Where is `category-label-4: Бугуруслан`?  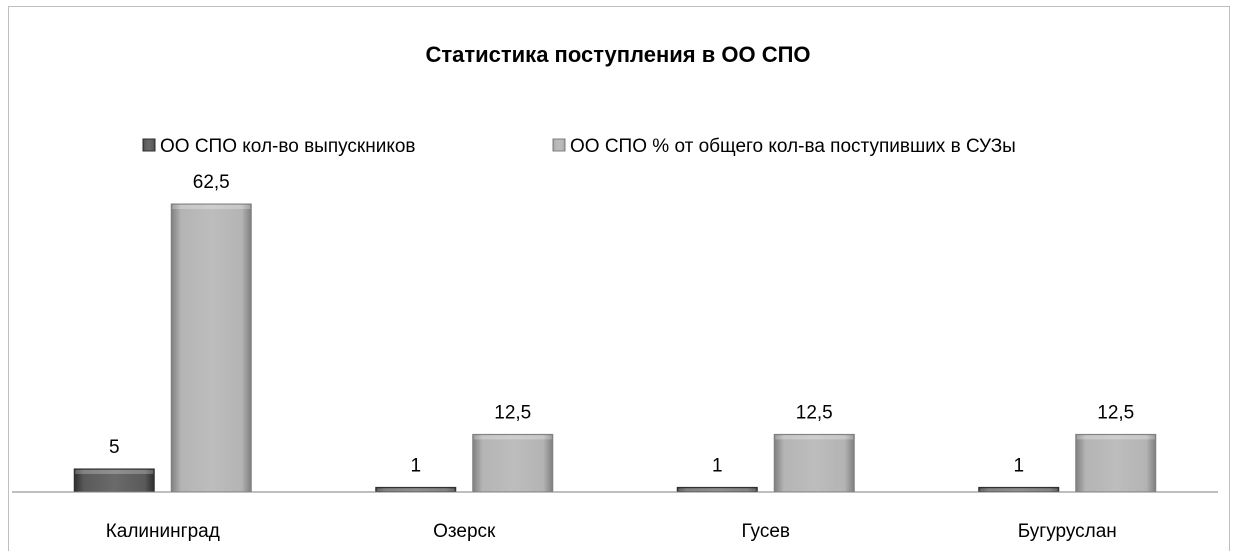 category-label-4: Бугуруслан is located at coordinates (1067, 531).